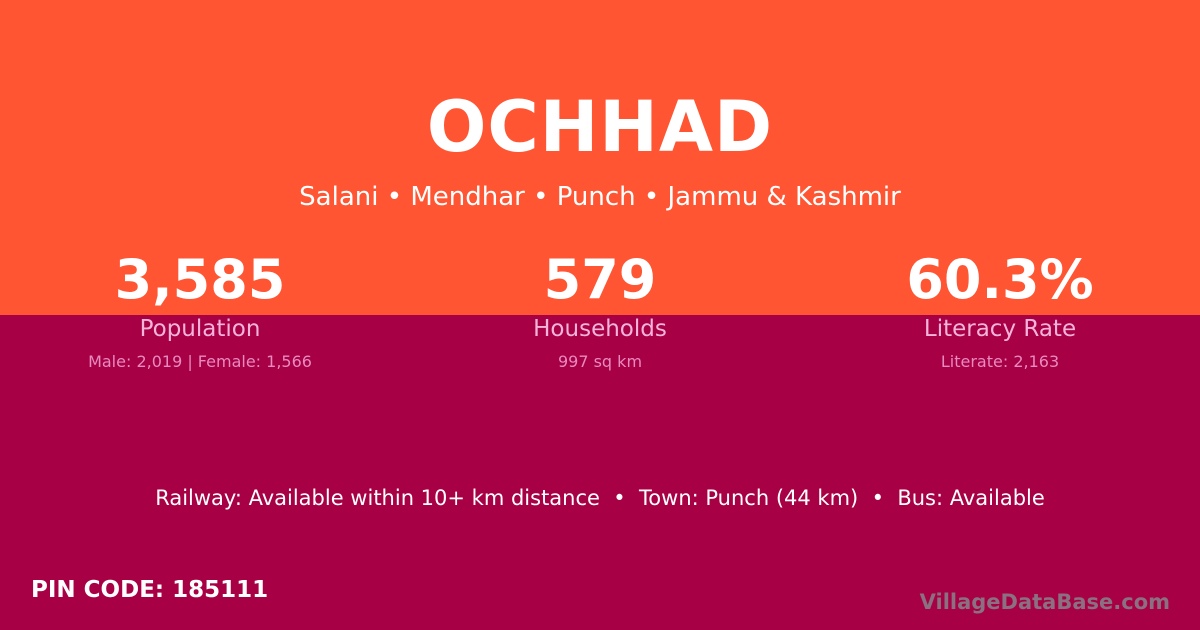  What do you see at coordinates (1000, 361) in the screenshot?
I see `stat-sub: Literate: 2,163` at bounding box center [1000, 361].